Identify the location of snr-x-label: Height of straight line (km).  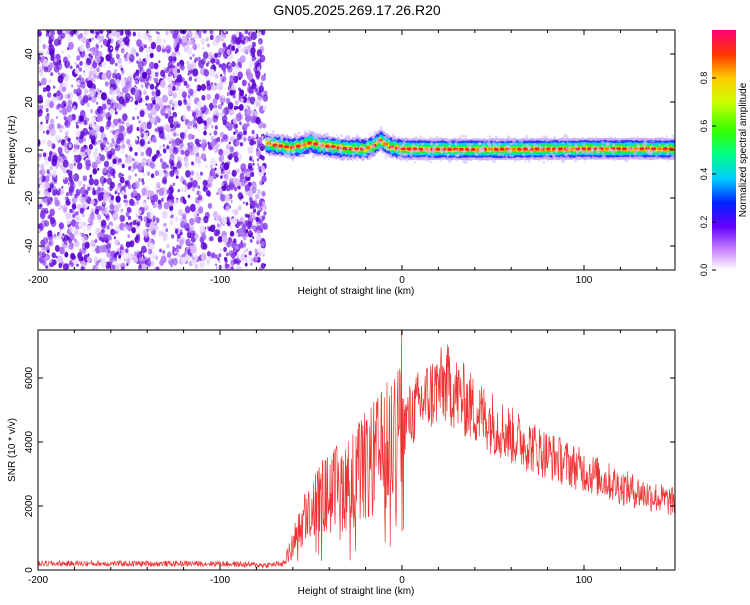
(356, 591).